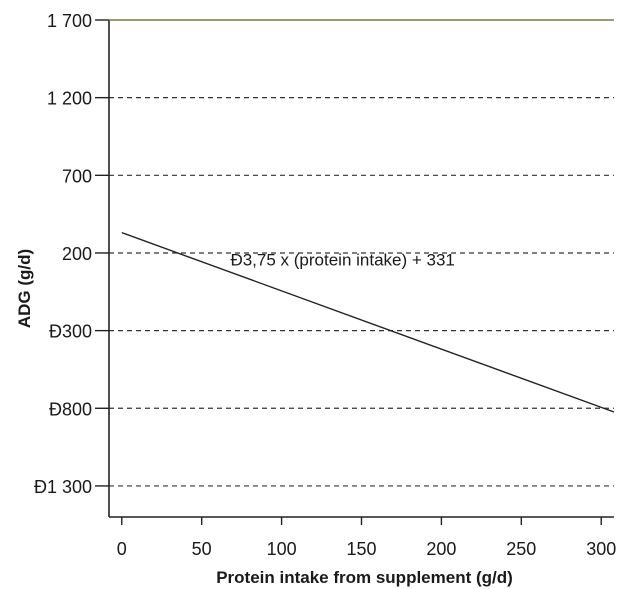 This screenshot has width=631, height=589. I want to click on x-tick-label: 150, so click(361, 549).